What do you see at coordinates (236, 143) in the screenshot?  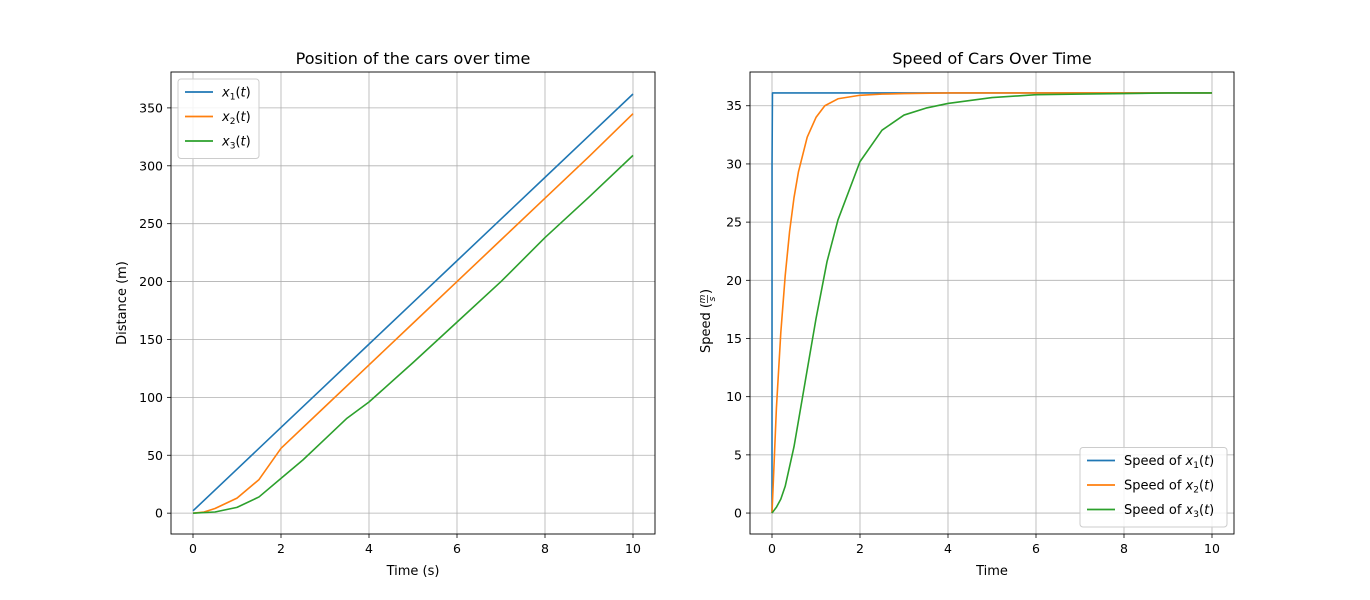 I see `legend-label-3: x3(t)` at bounding box center [236, 143].